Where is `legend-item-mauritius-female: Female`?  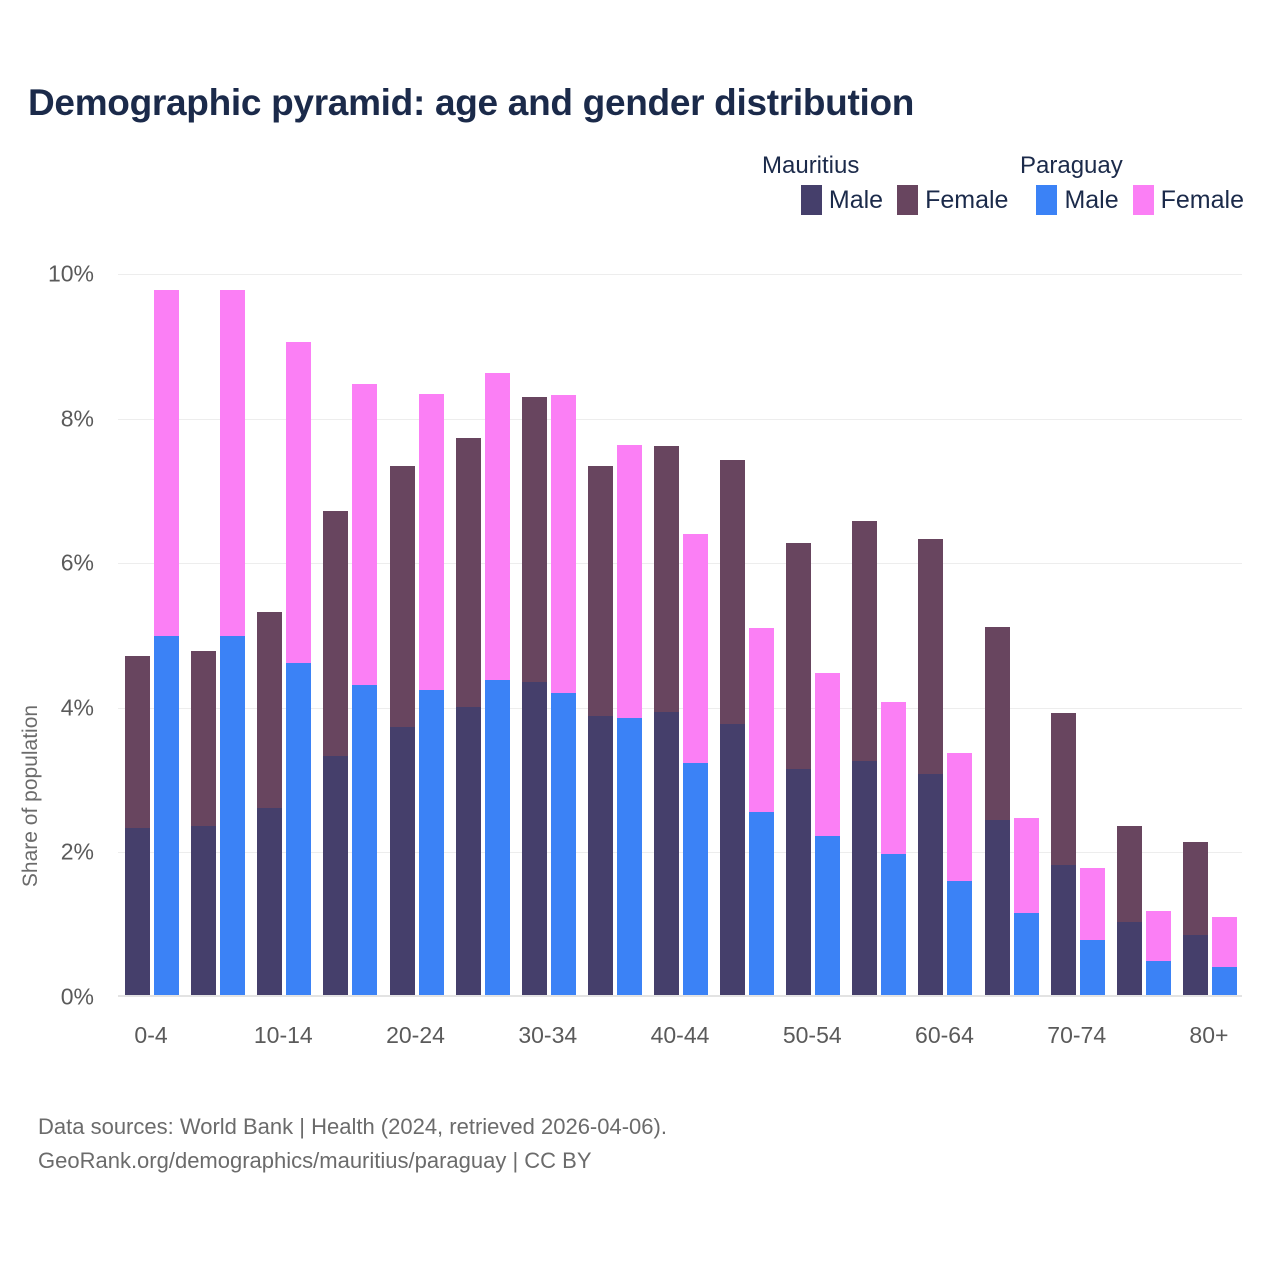
legend-item-mauritius-female: Female is located at coordinates (952, 200).